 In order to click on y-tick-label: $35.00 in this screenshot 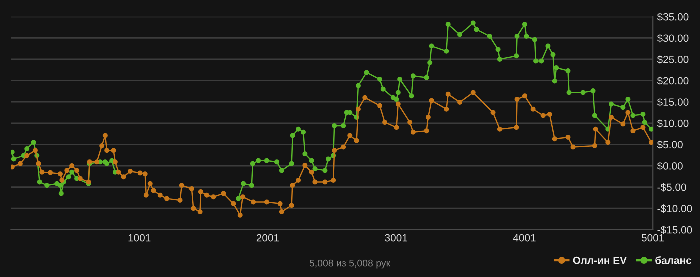, I will do `click(673, 17)`.